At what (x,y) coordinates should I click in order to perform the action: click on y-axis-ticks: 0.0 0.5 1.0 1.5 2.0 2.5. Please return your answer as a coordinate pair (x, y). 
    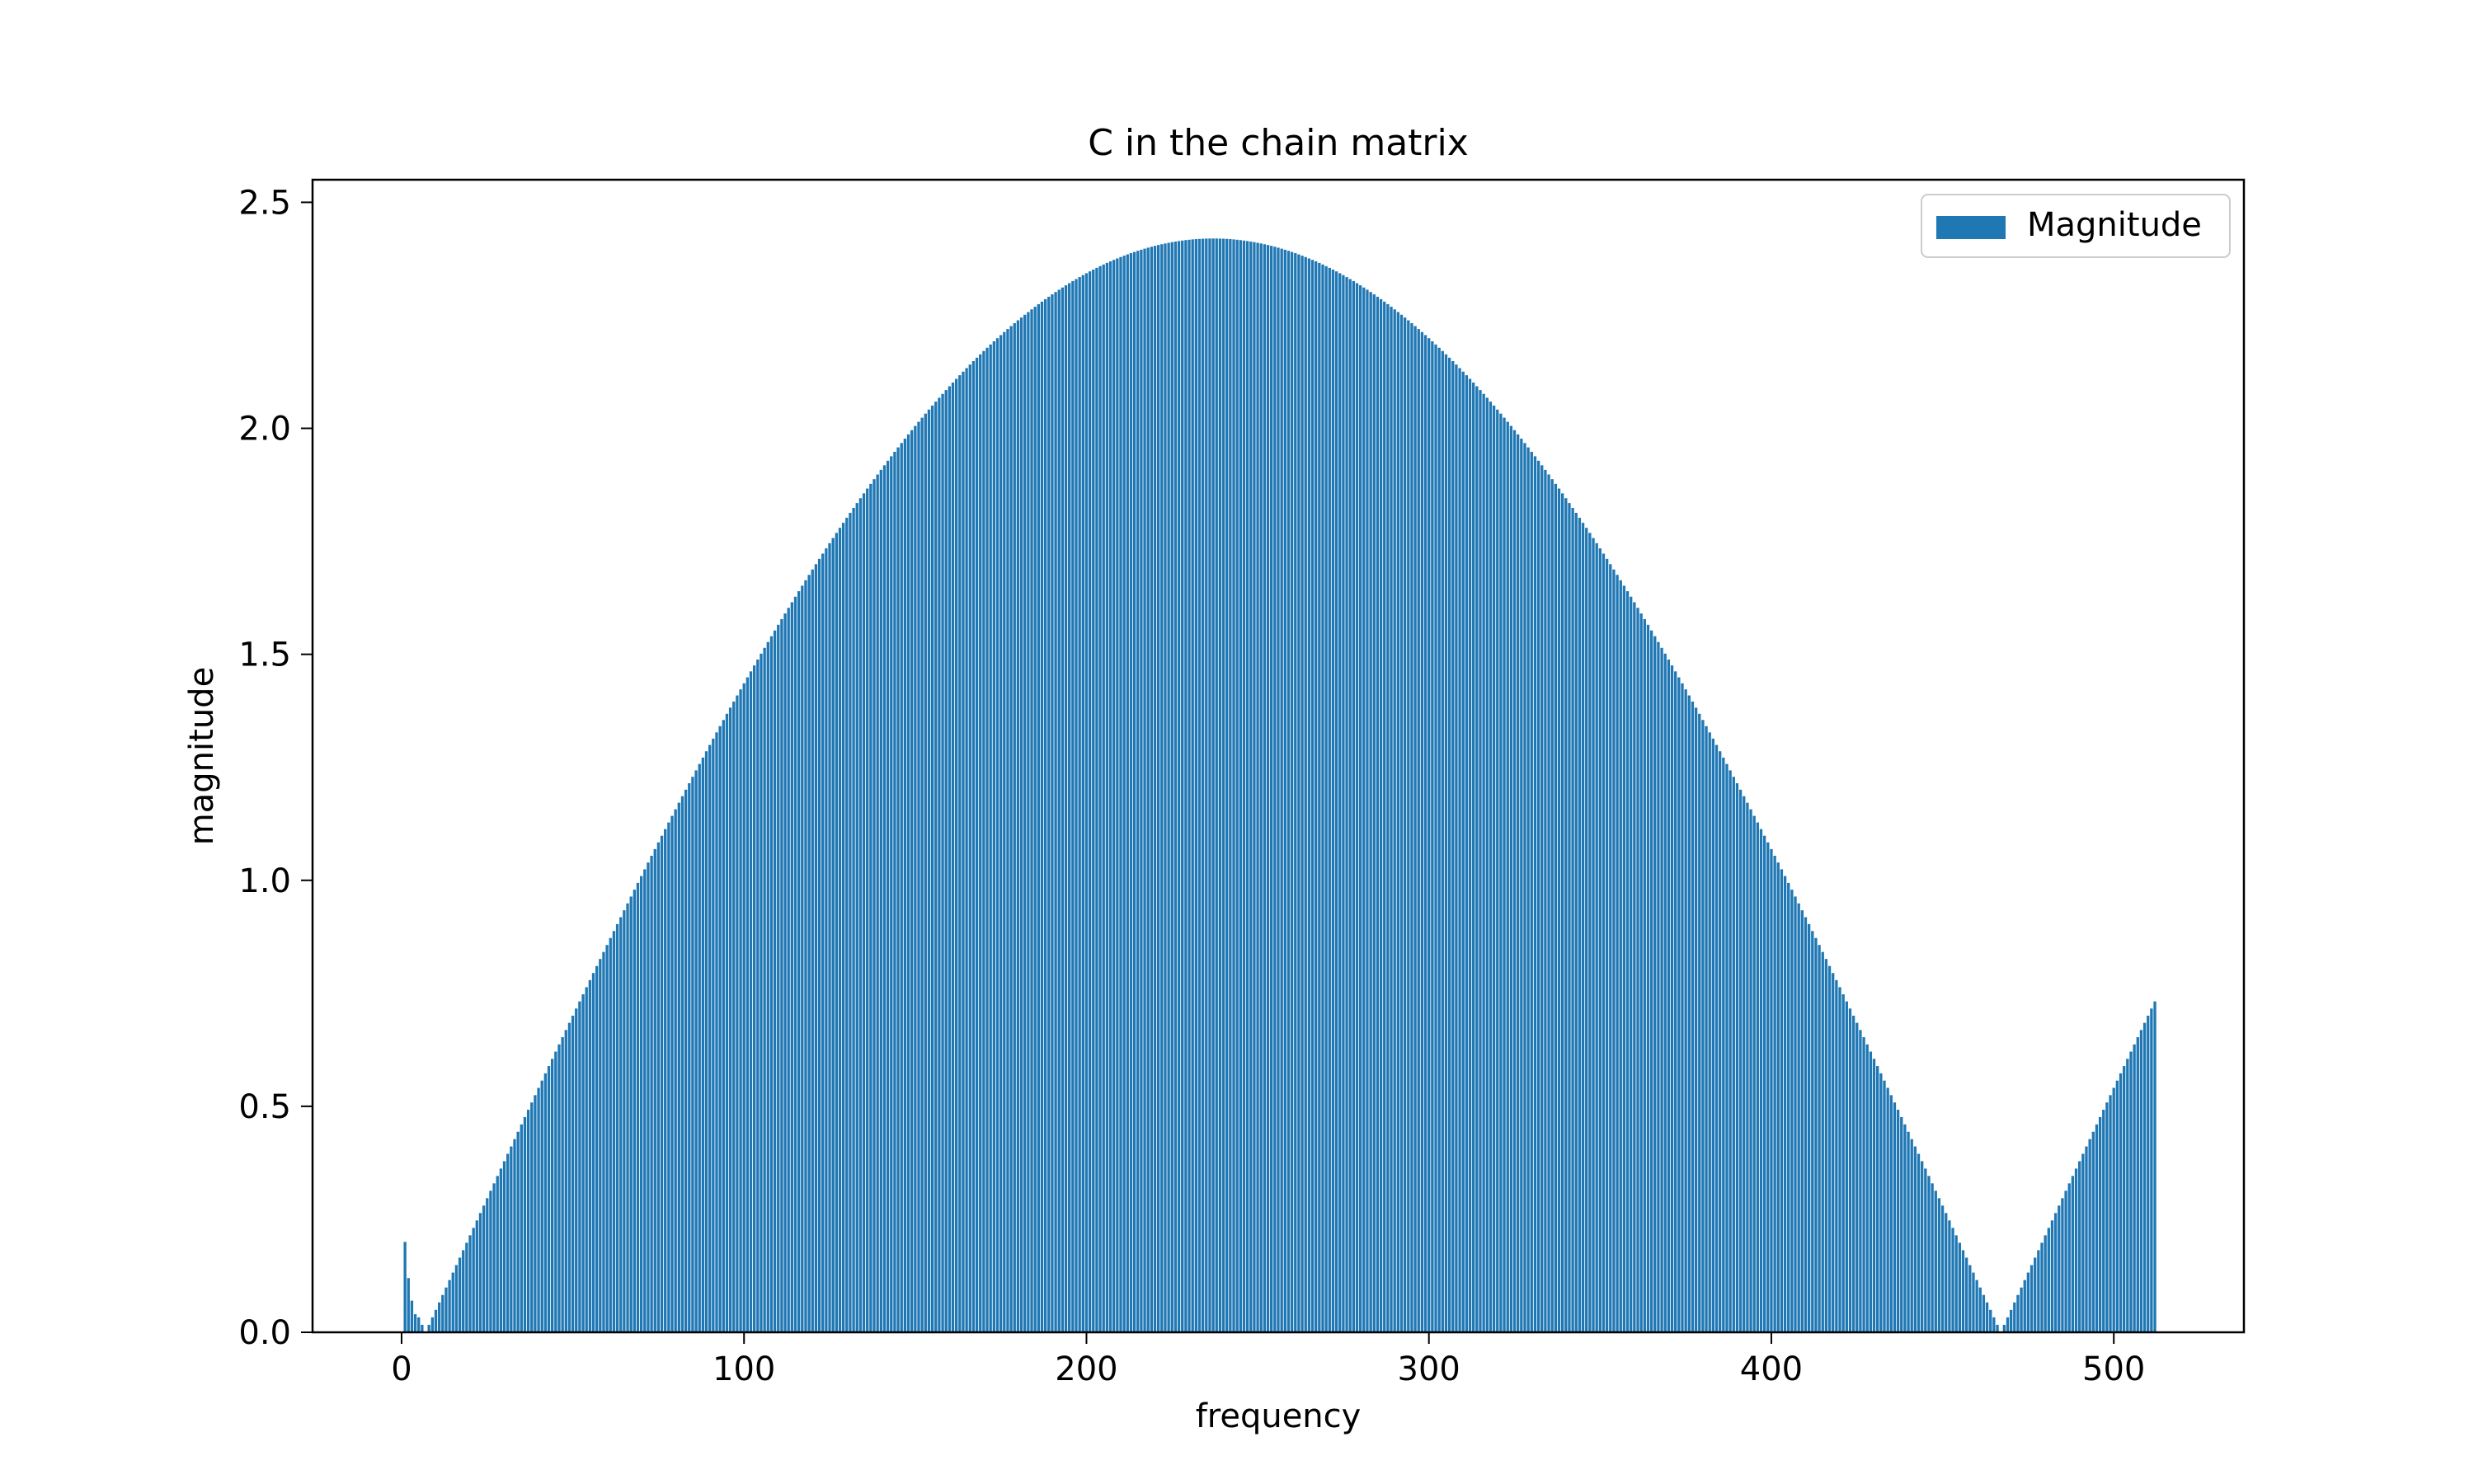
    Looking at the image, I should click on (275, 768).